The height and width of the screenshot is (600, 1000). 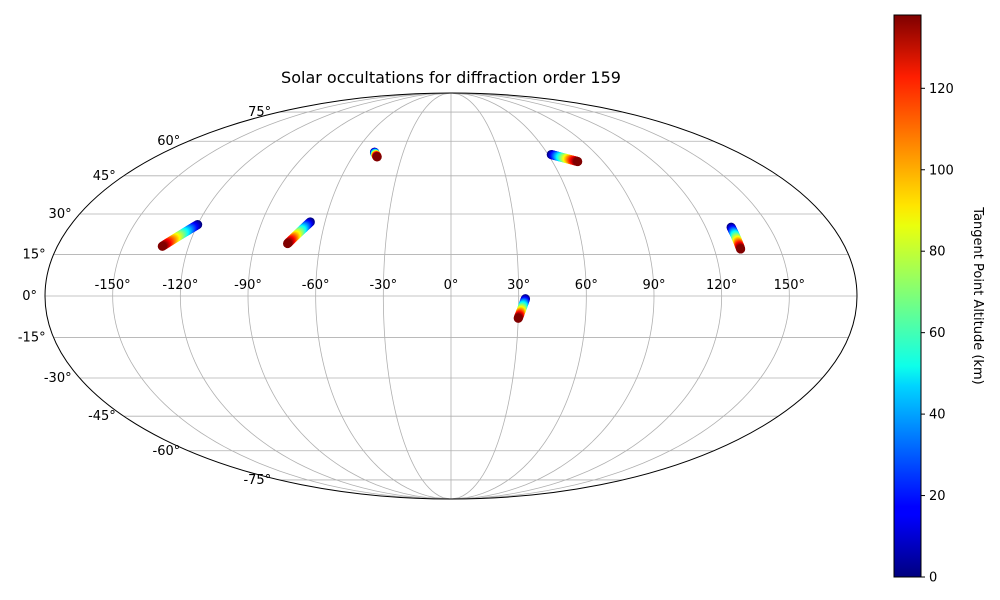 What do you see at coordinates (937, 496) in the screenshot?
I see `colorbar-tick-label: 20` at bounding box center [937, 496].